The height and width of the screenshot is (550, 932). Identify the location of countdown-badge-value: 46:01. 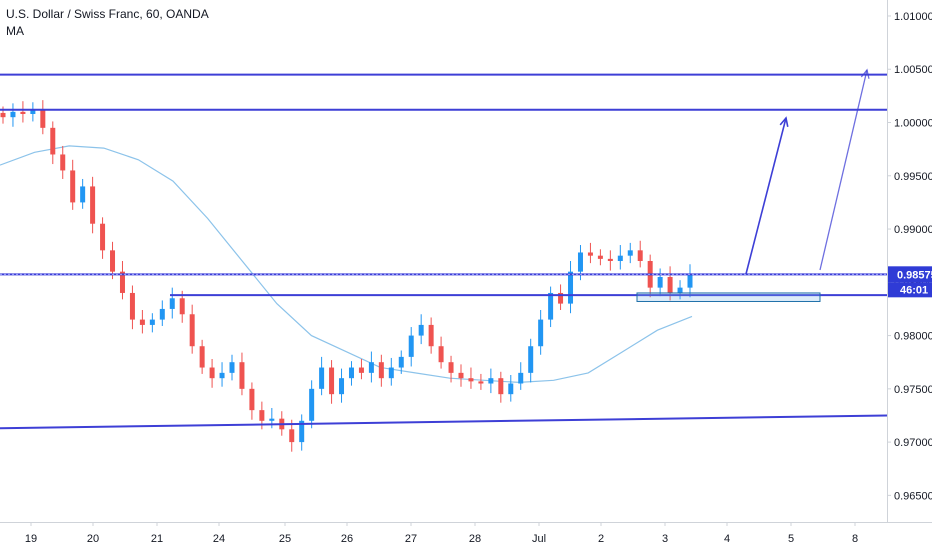
(914, 290).